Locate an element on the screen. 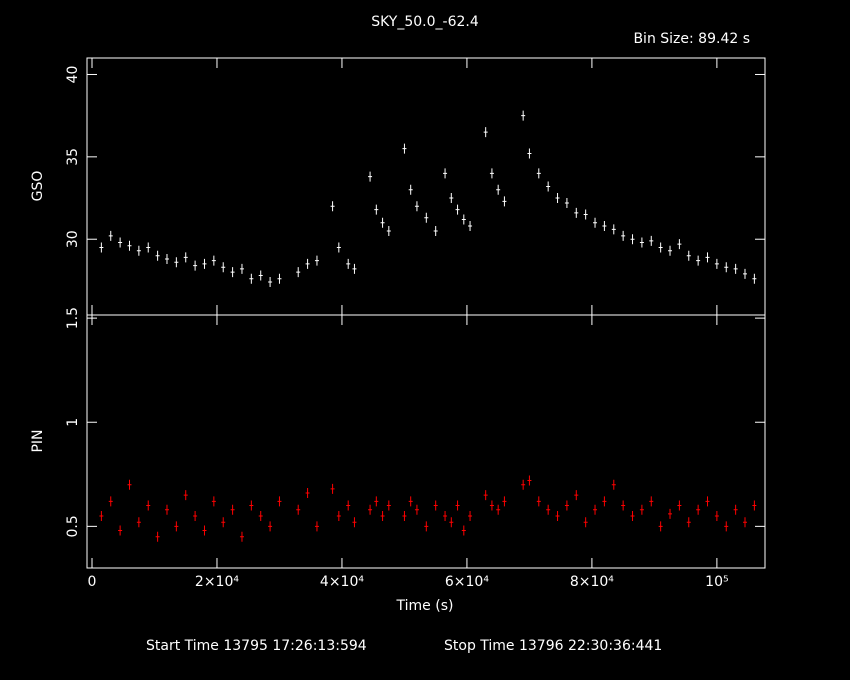 The image size is (850, 680). y-tick-label: 30 is located at coordinates (73, 239).